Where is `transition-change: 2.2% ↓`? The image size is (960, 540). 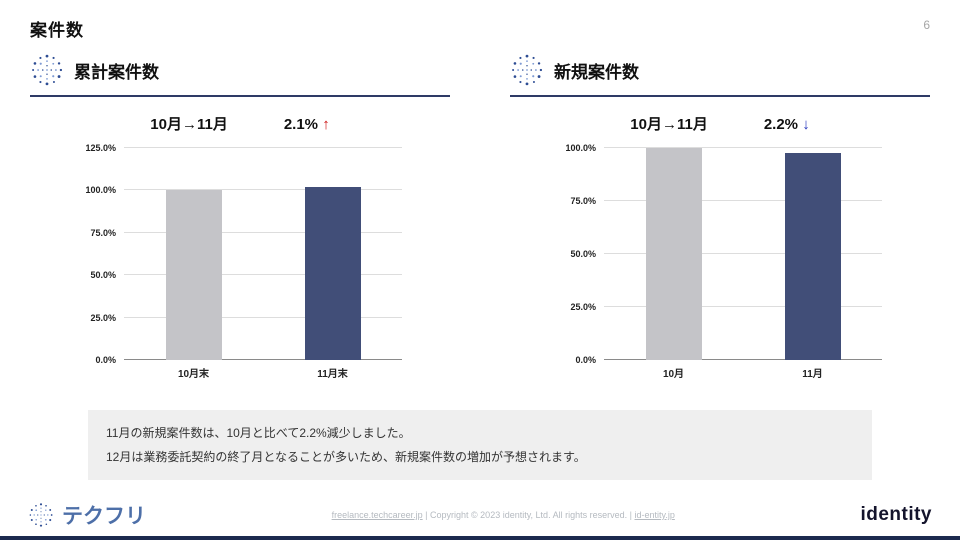 transition-change: 2.2% ↓ is located at coordinates (787, 124).